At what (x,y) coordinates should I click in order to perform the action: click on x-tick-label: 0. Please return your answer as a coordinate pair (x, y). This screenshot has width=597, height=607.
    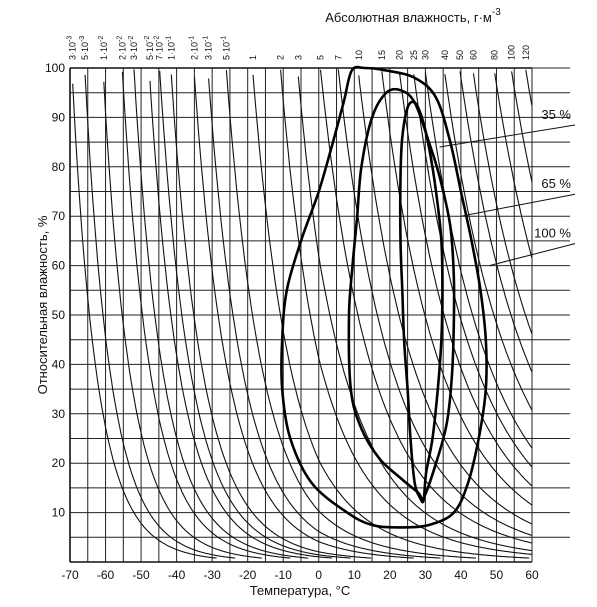
    Looking at the image, I should click on (318, 575).